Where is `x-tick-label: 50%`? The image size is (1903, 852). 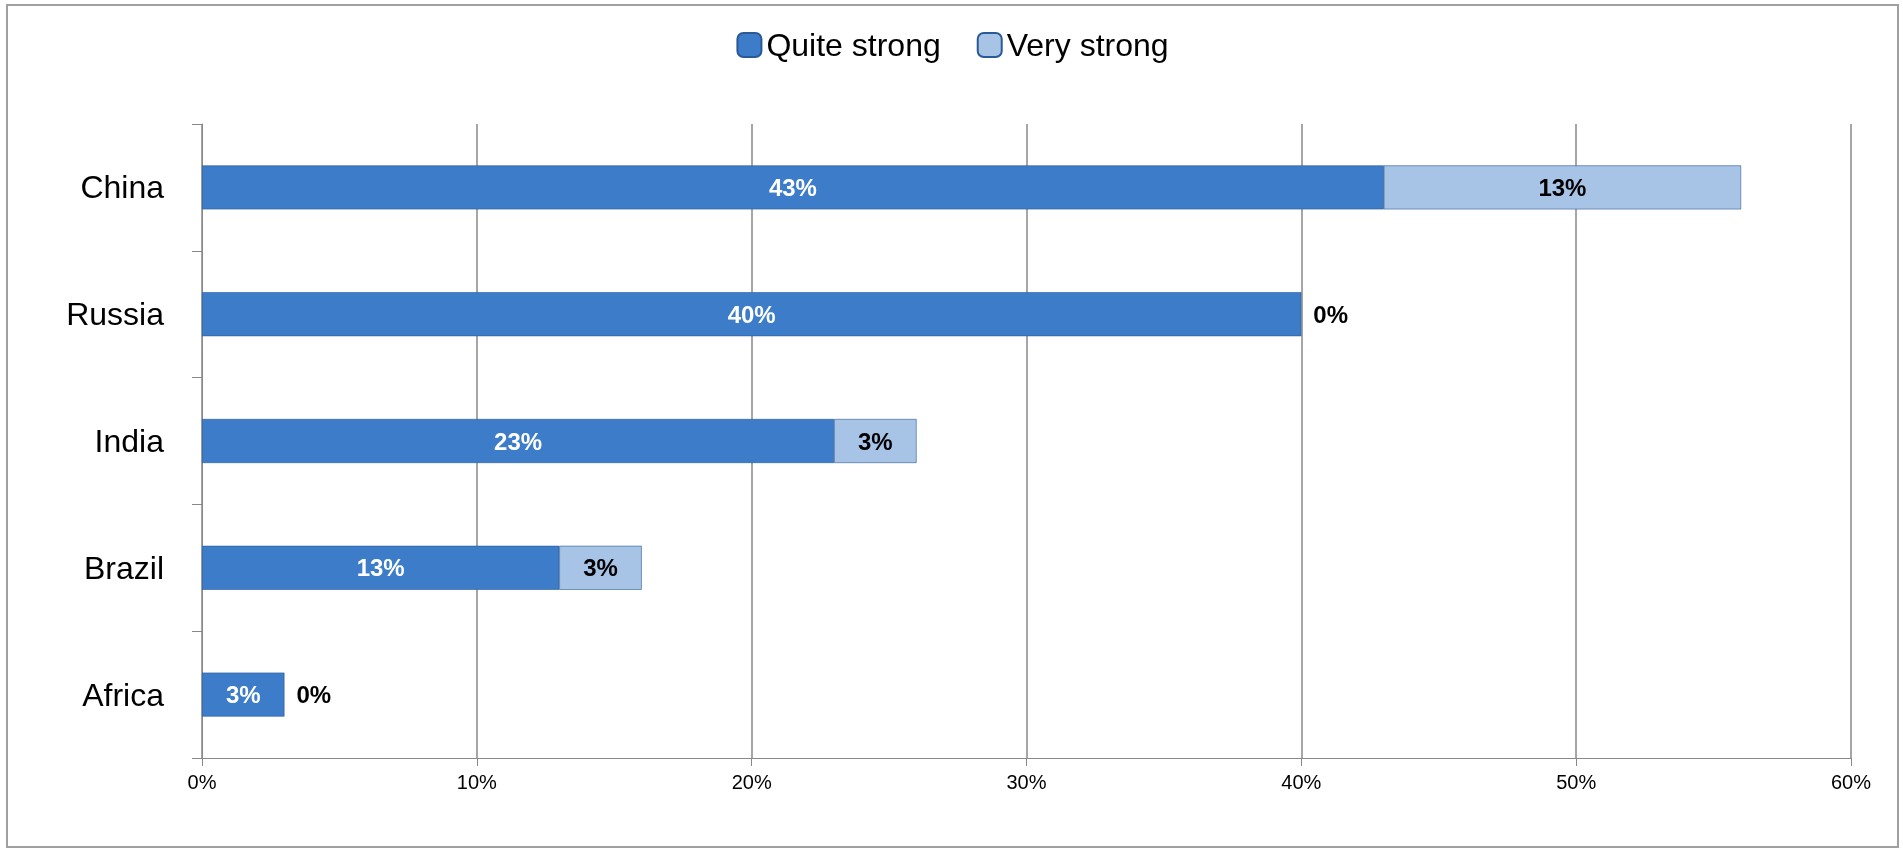 x-tick-label: 50% is located at coordinates (1576, 782).